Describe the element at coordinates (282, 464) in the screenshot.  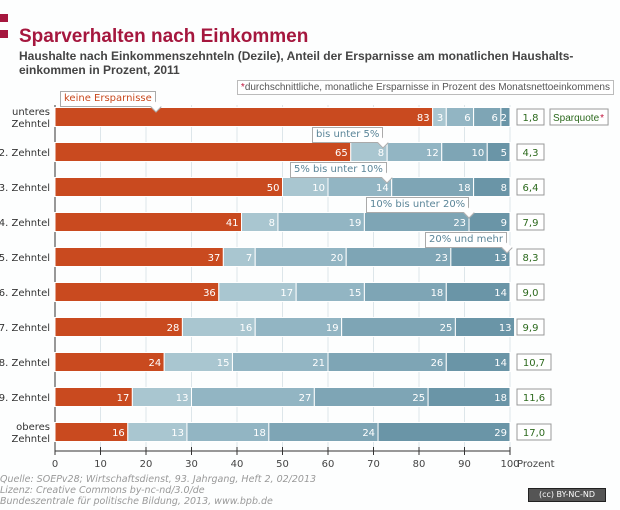
I see `x-tick-label: 50` at that location.